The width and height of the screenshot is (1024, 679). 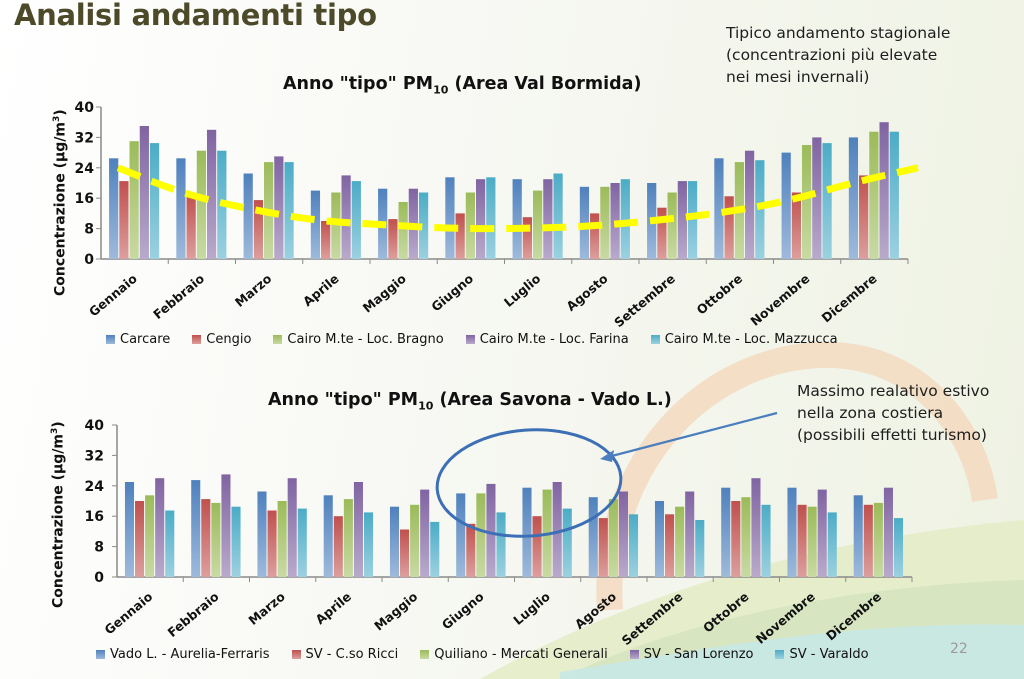 I want to click on bar-cairo-m-te-loc-bragno-settembre, so click(x=672, y=225).